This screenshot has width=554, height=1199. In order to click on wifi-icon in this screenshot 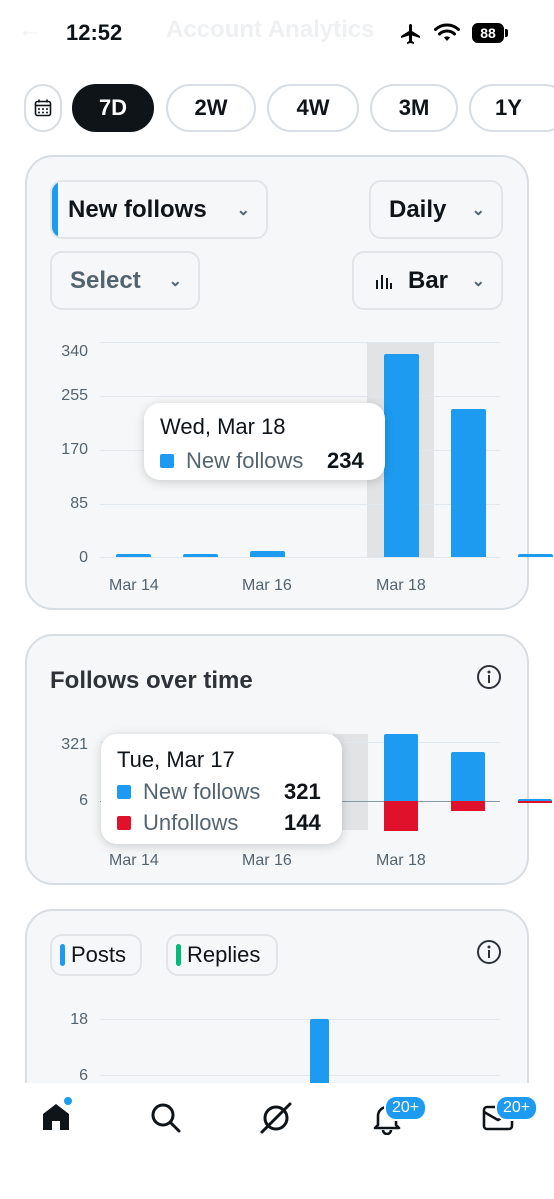, I will do `click(447, 32)`.